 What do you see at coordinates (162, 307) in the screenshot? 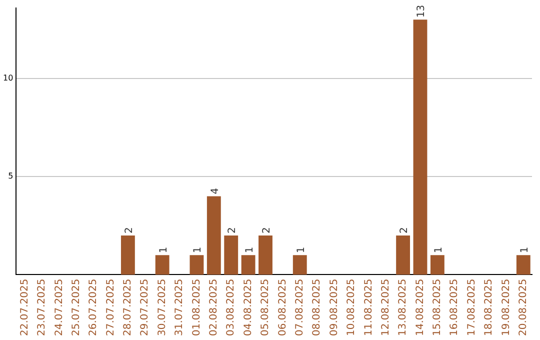
I see `x-tick-label: 30.07.2025` at bounding box center [162, 307].